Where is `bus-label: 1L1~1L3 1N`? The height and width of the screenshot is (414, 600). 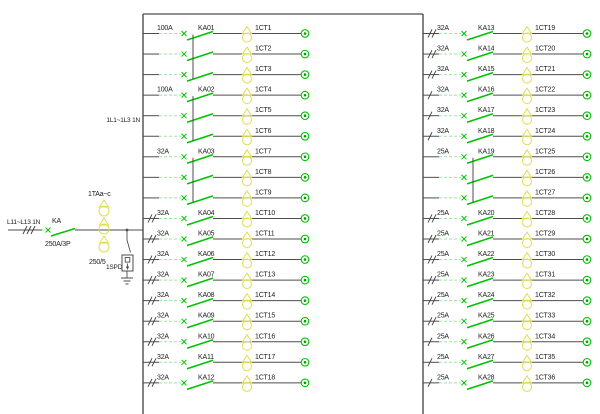 bus-label: 1L1~1L3 1N is located at coordinates (123, 120).